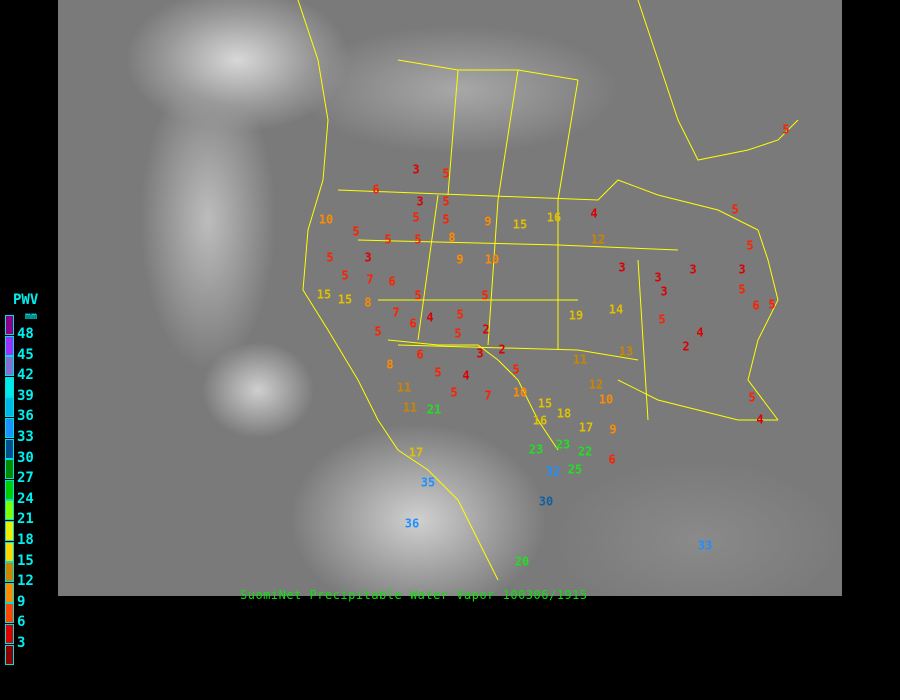 Image resolution: width=900 pixels, height=700 pixels. What do you see at coordinates (553, 471) in the screenshot?
I see `station-pwv-value: 32` at bounding box center [553, 471].